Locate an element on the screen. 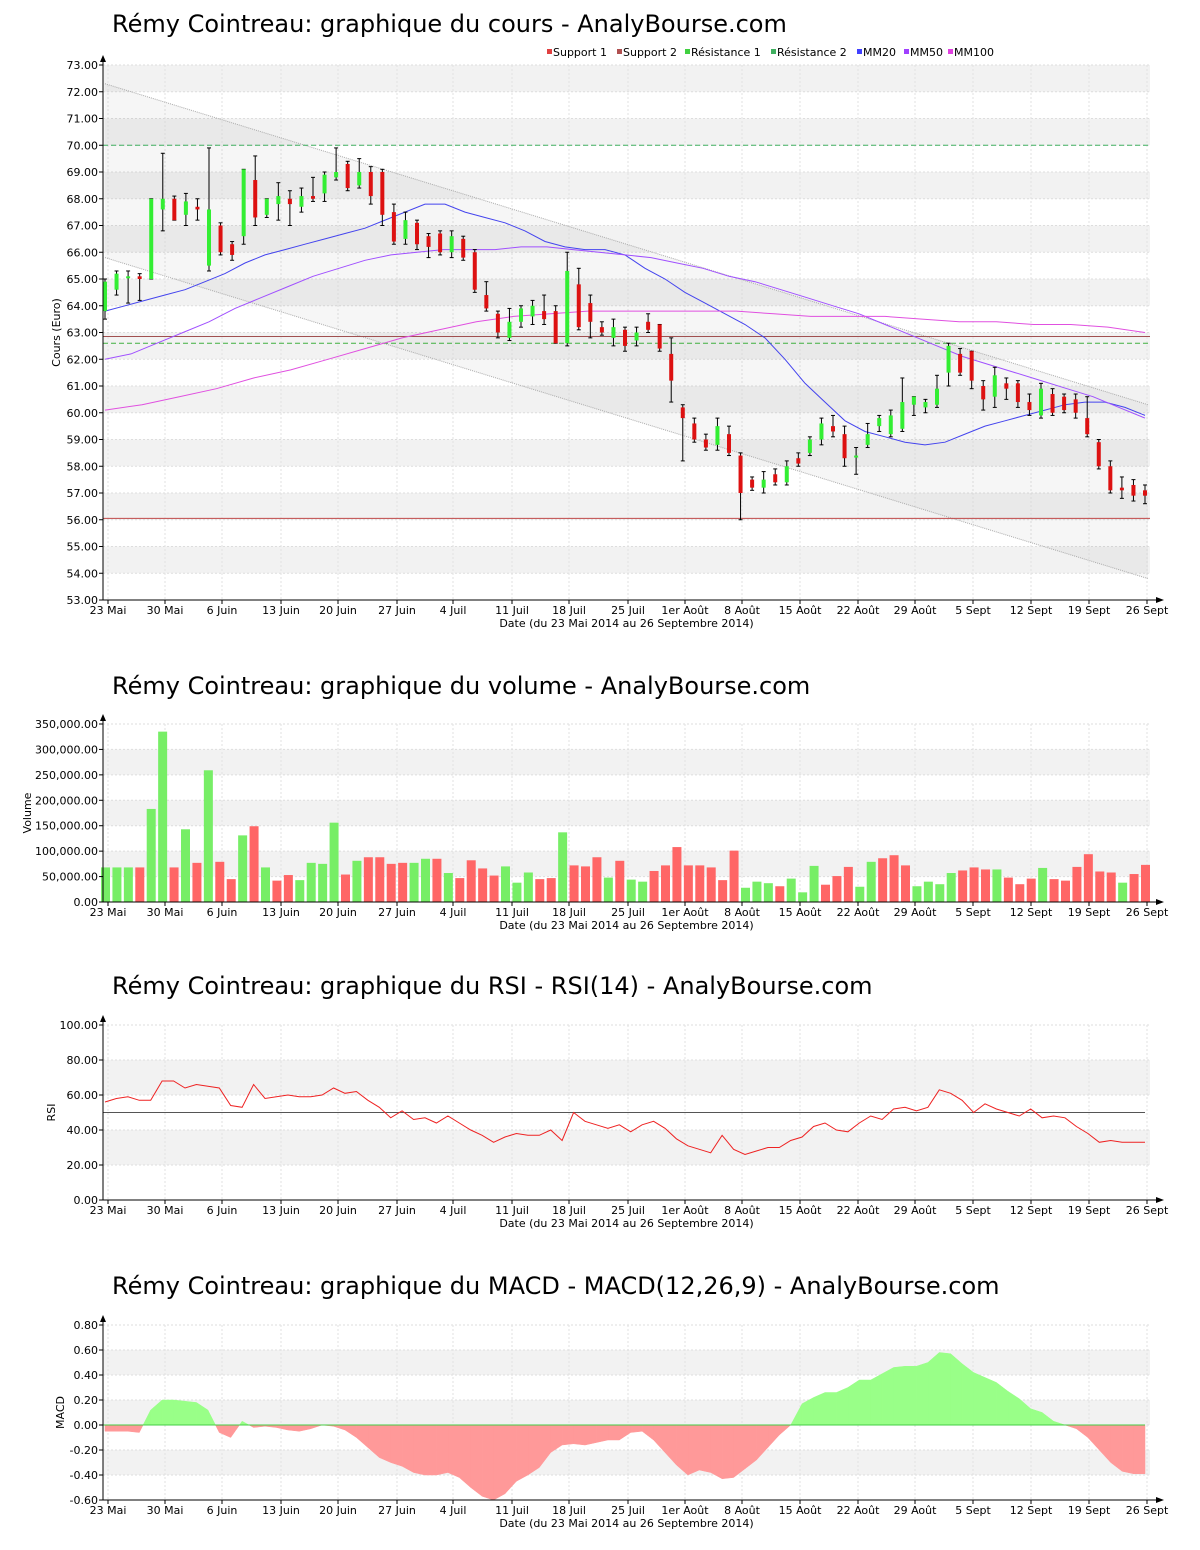  price-x-tick-label: 30 Mai is located at coordinates (165, 610).